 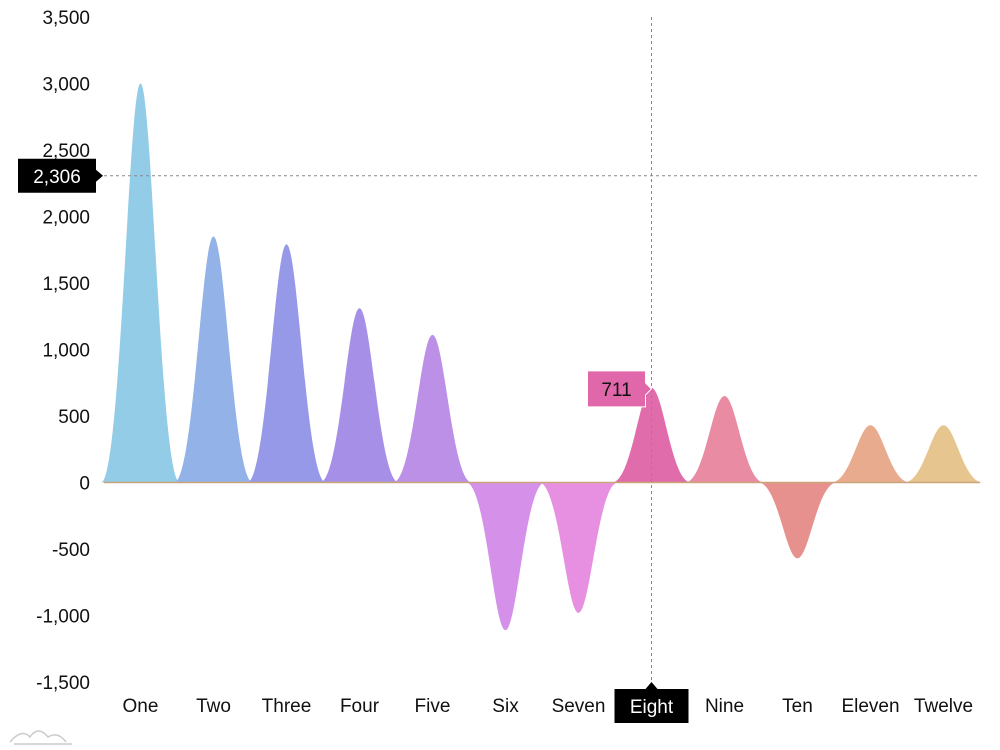 I want to click on y-tick-label: 3,000, so click(x=66, y=85).